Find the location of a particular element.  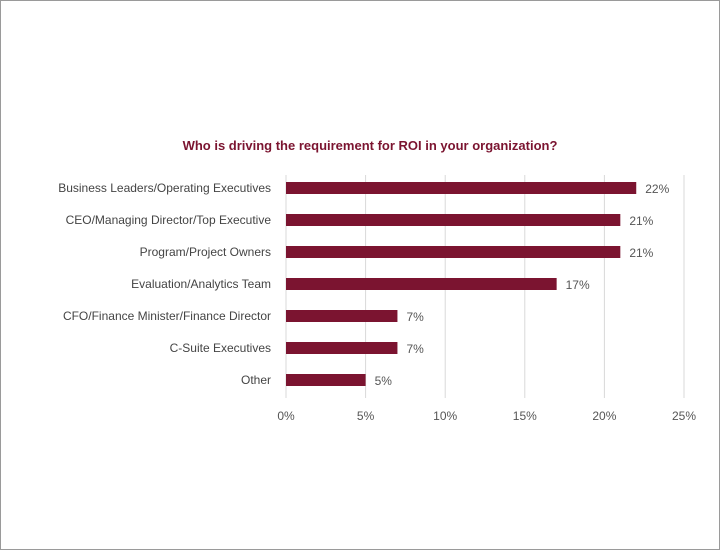

value-label: 17% is located at coordinates (578, 285).